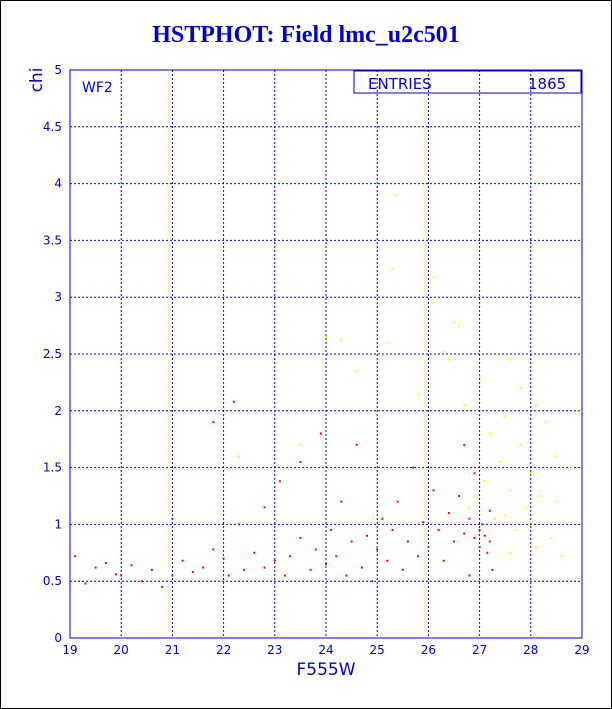 This screenshot has height=709, width=612. Describe the element at coordinates (467, 82) in the screenshot. I see `stats-box` at that location.